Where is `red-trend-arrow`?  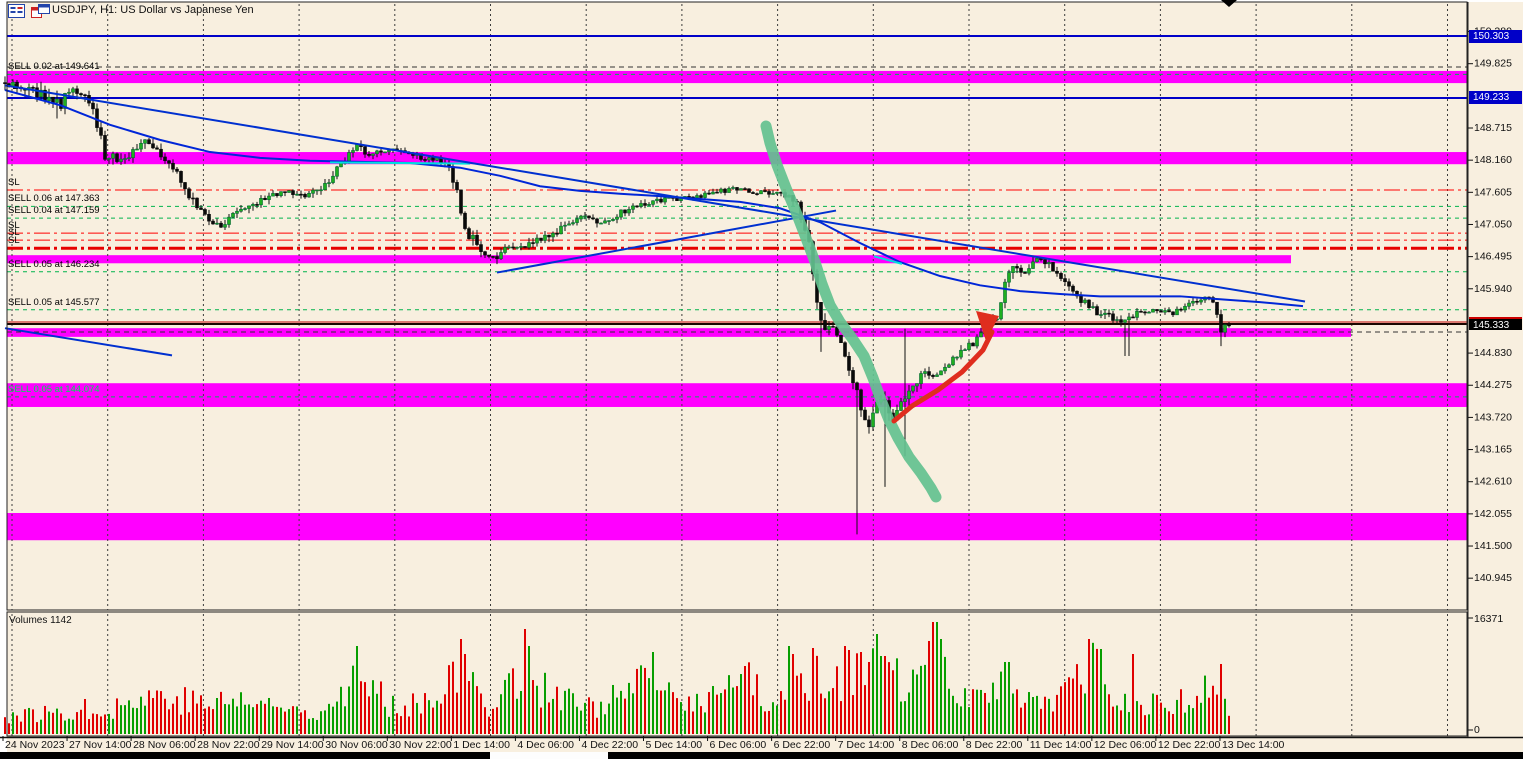
red-trend-arrow is located at coordinates (943, 376).